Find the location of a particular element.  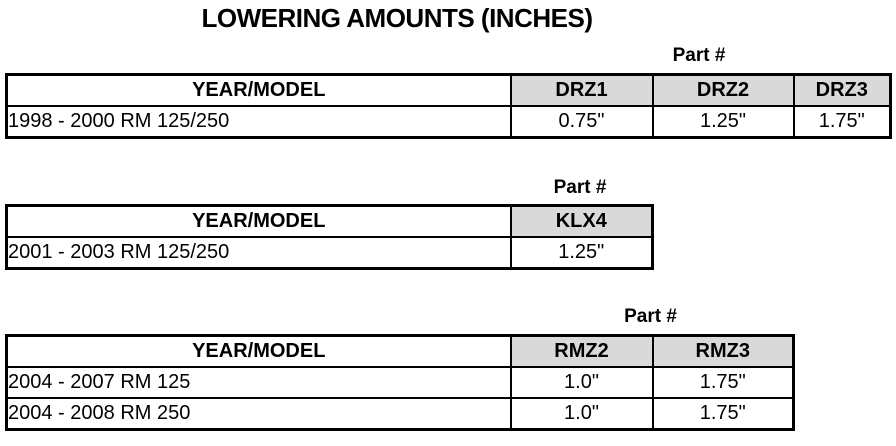

part-header-cell: DRZ3 is located at coordinates (842, 90).